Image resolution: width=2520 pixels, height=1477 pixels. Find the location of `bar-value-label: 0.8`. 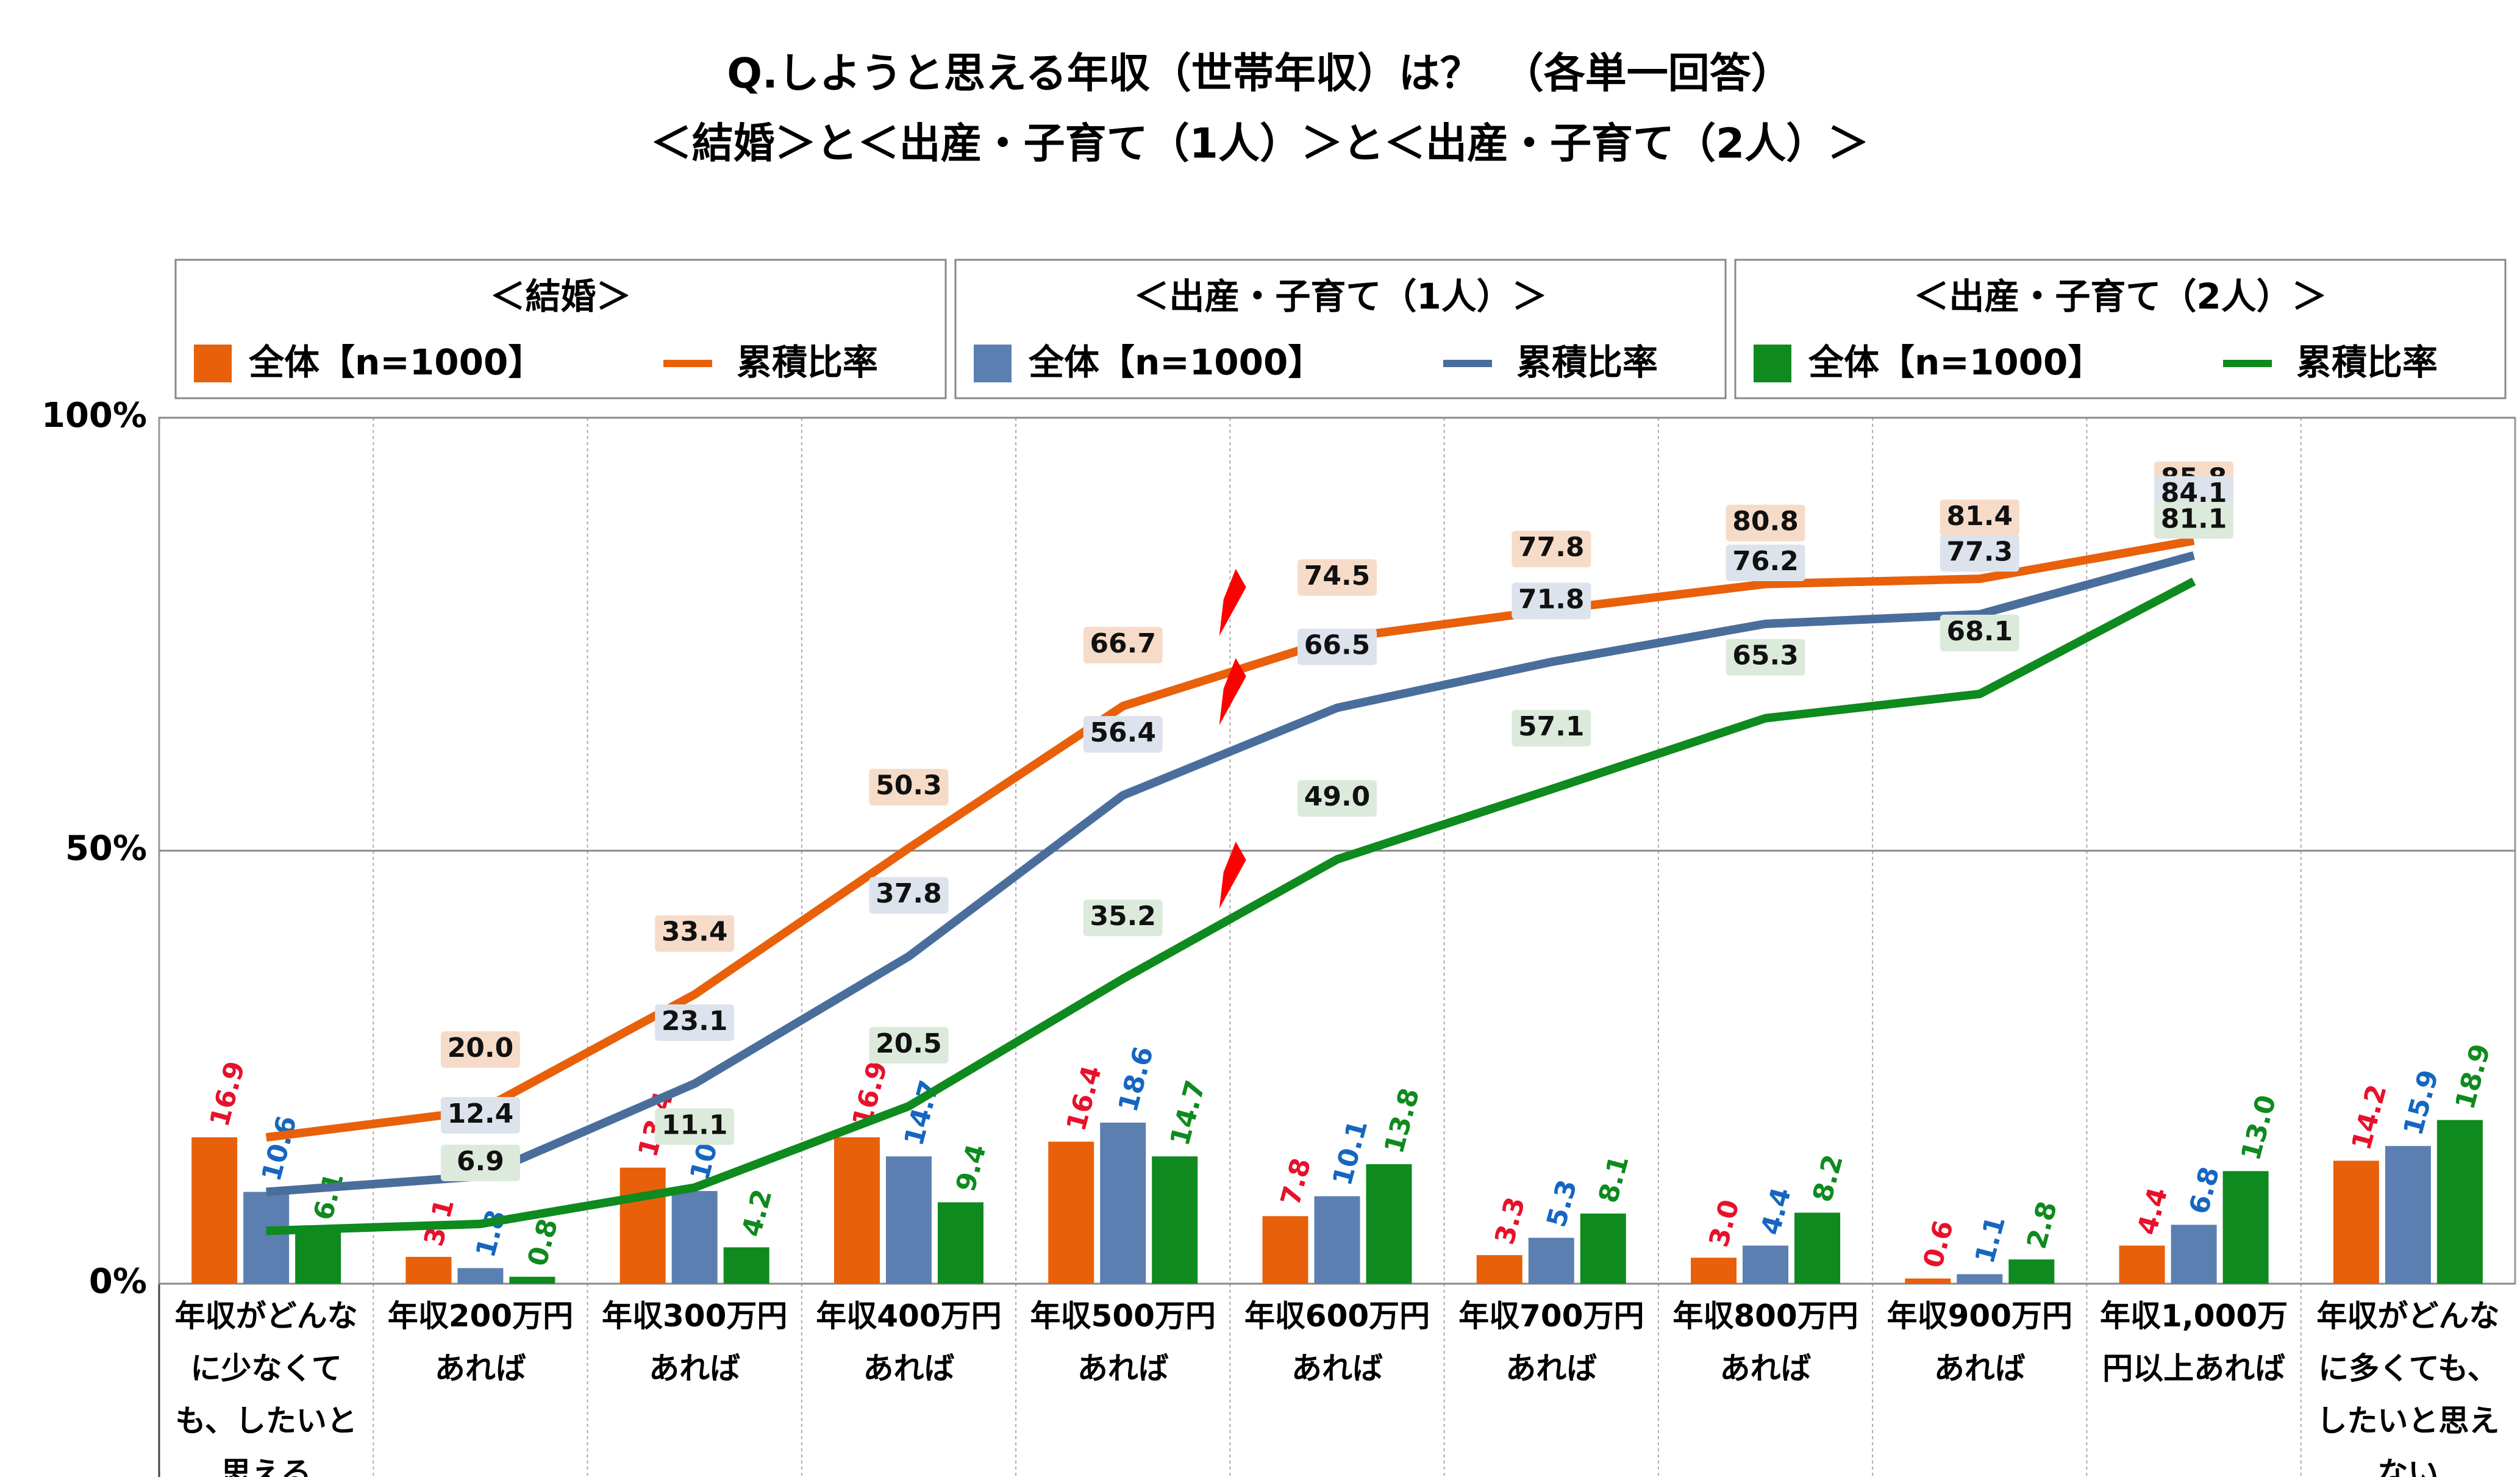

bar-value-label: 0.8 is located at coordinates (543, 1242).